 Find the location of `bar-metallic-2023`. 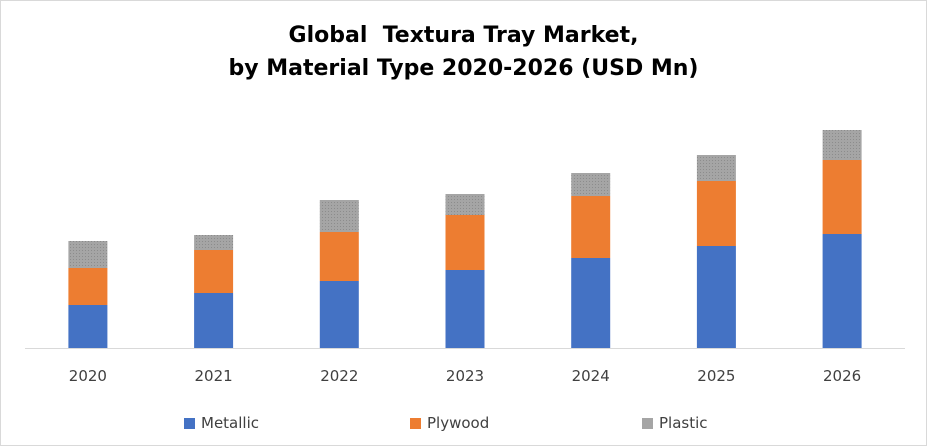

bar-metallic-2023 is located at coordinates (465, 309).